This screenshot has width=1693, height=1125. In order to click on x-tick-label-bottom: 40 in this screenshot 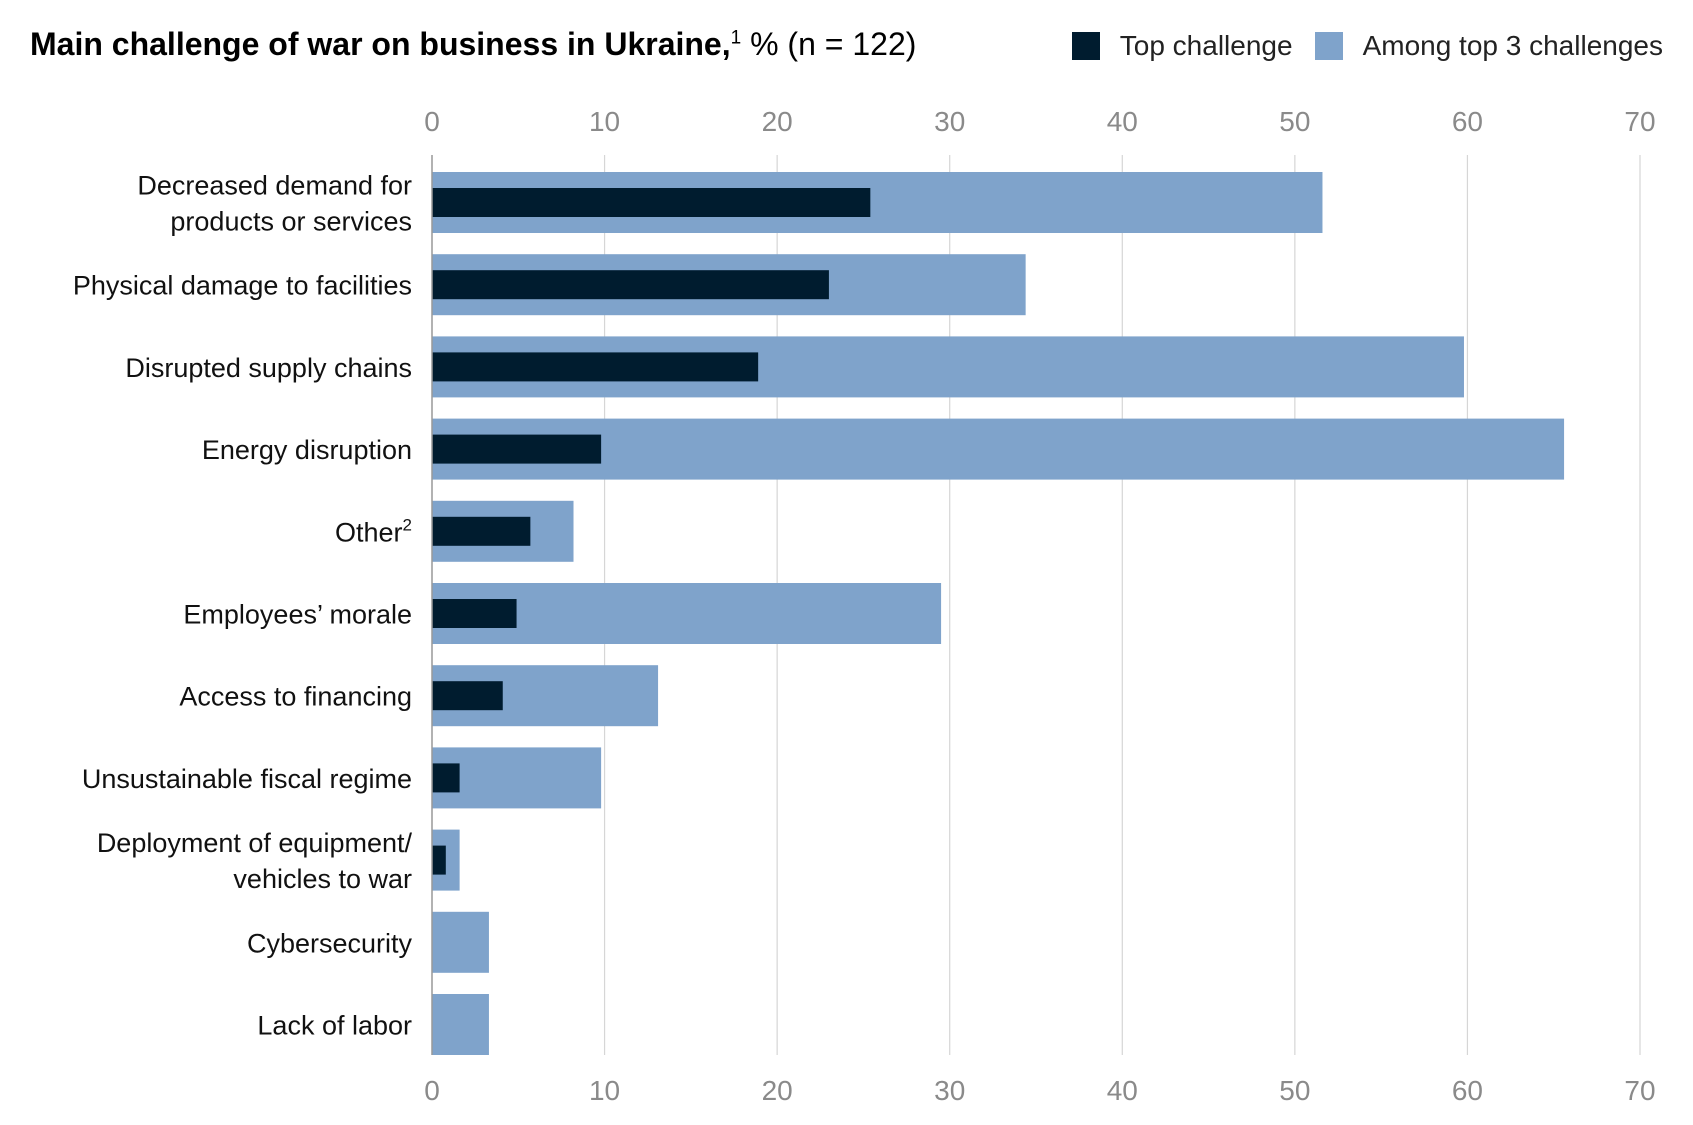, I will do `click(1122, 1090)`.